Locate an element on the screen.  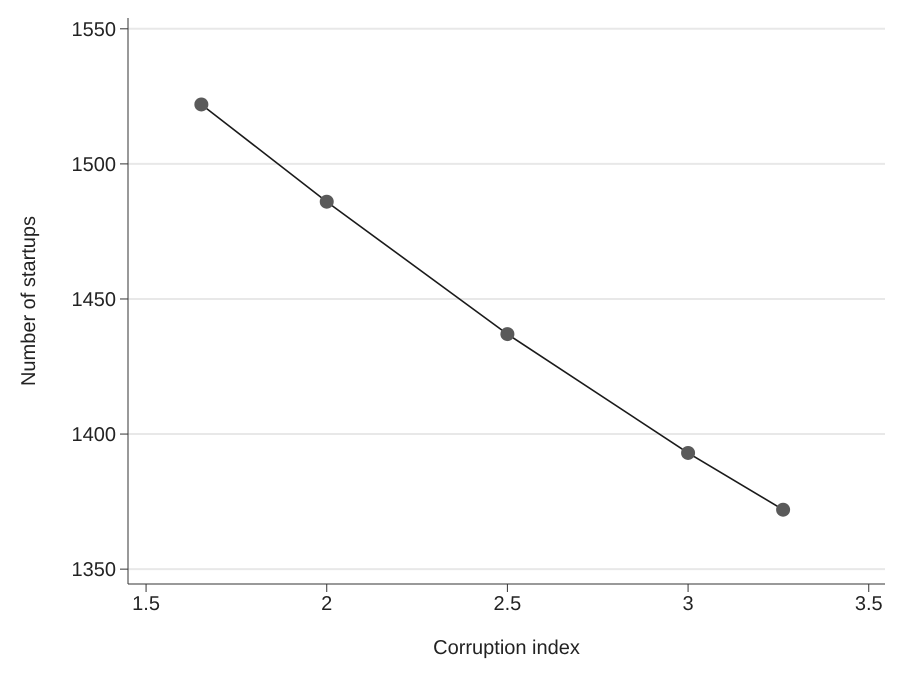
x-tick-label: 2.5 is located at coordinates (507, 604).